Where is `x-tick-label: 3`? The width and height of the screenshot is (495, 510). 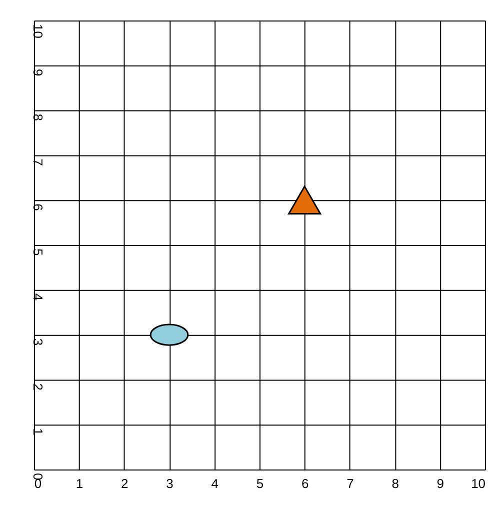
x-tick-label: 3 is located at coordinates (170, 484).